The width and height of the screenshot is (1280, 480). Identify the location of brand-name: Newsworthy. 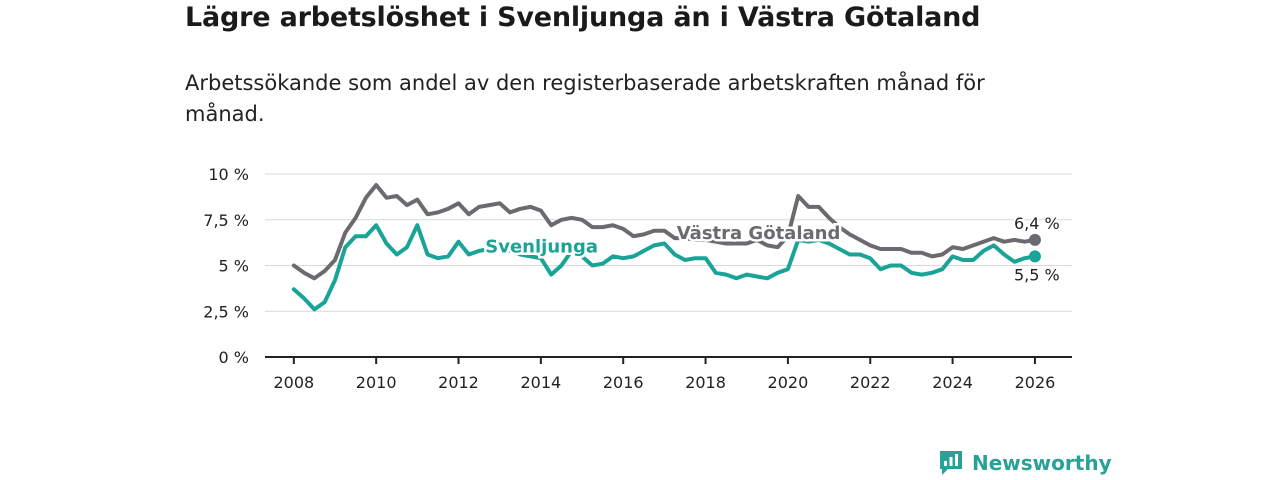
(1042, 463).